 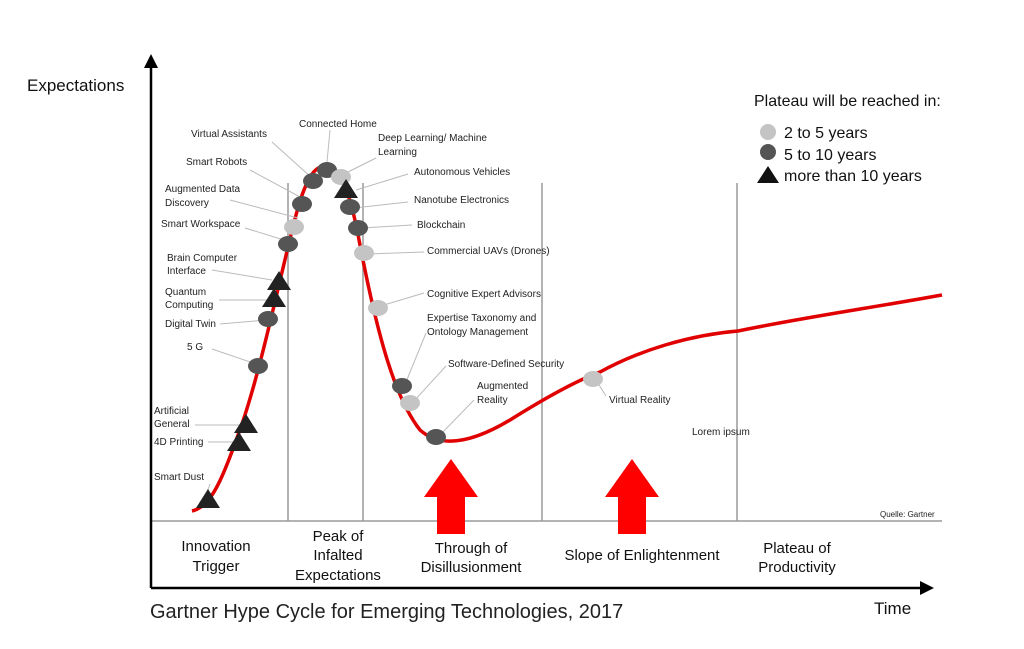 I want to click on marker-sds, so click(x=410, y=403).